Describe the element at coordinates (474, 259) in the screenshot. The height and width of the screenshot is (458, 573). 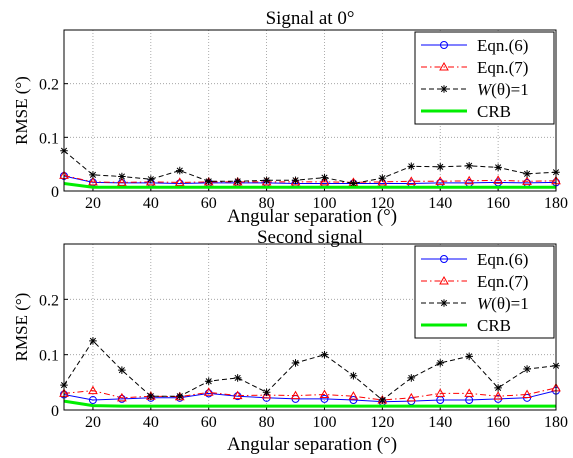
I see `legend-item: Eqn.(6)` at that location.